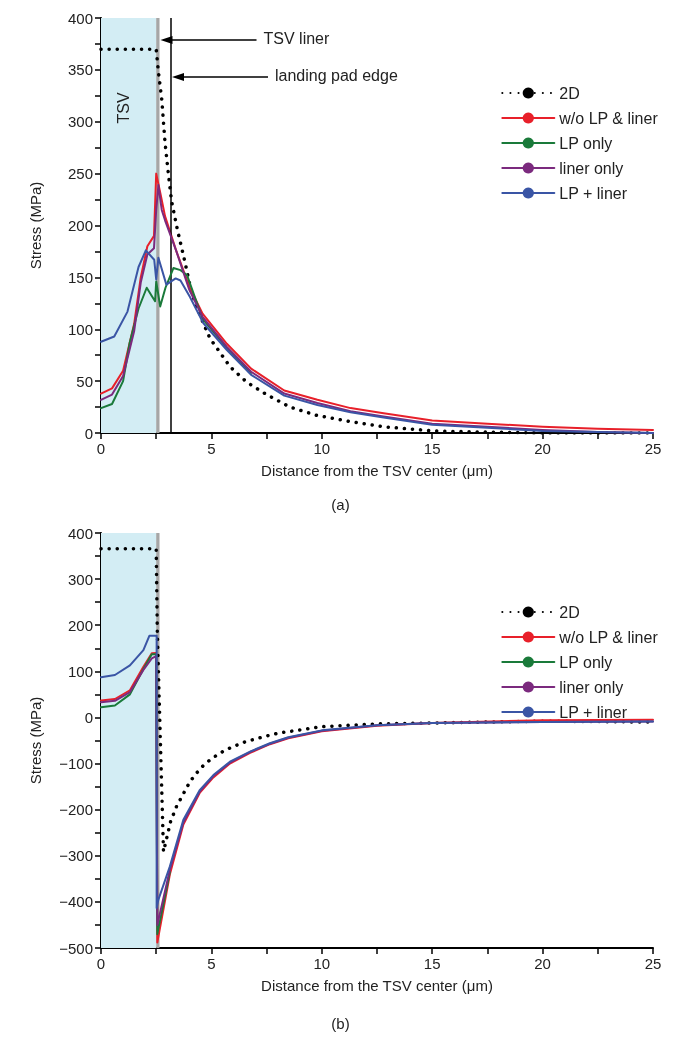 The width and height of the screenshot is (681, 1038). What do you see at coordinates (340, 504) in the screenshot?
I see `text: (a)` at bounding box center [340, 504].